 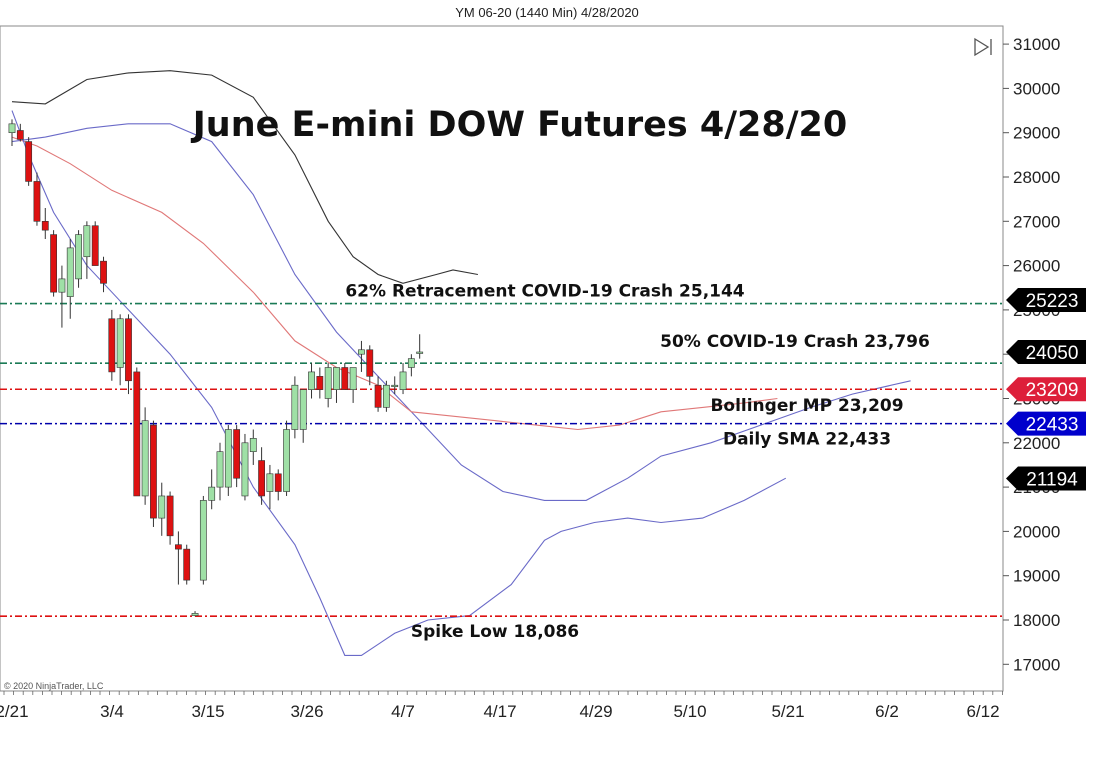 I want to click on price-tag-0-shape, so click(x=1046, y=300).